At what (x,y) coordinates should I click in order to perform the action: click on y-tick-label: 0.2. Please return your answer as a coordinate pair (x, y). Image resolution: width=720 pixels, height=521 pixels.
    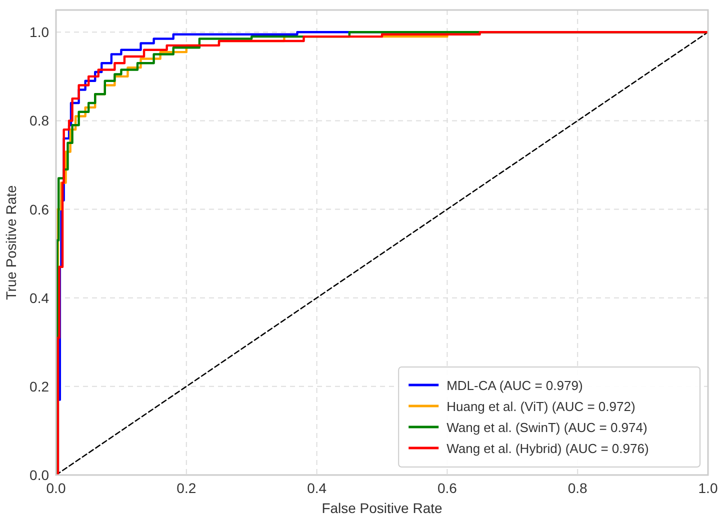
    Looking at the image, I should click on (40, 386).